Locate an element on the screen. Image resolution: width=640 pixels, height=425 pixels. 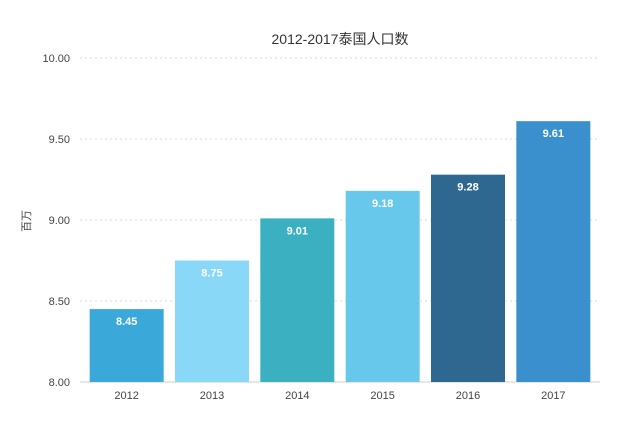
y-tick-label: 8.00 is located at coordinates (59, 383).